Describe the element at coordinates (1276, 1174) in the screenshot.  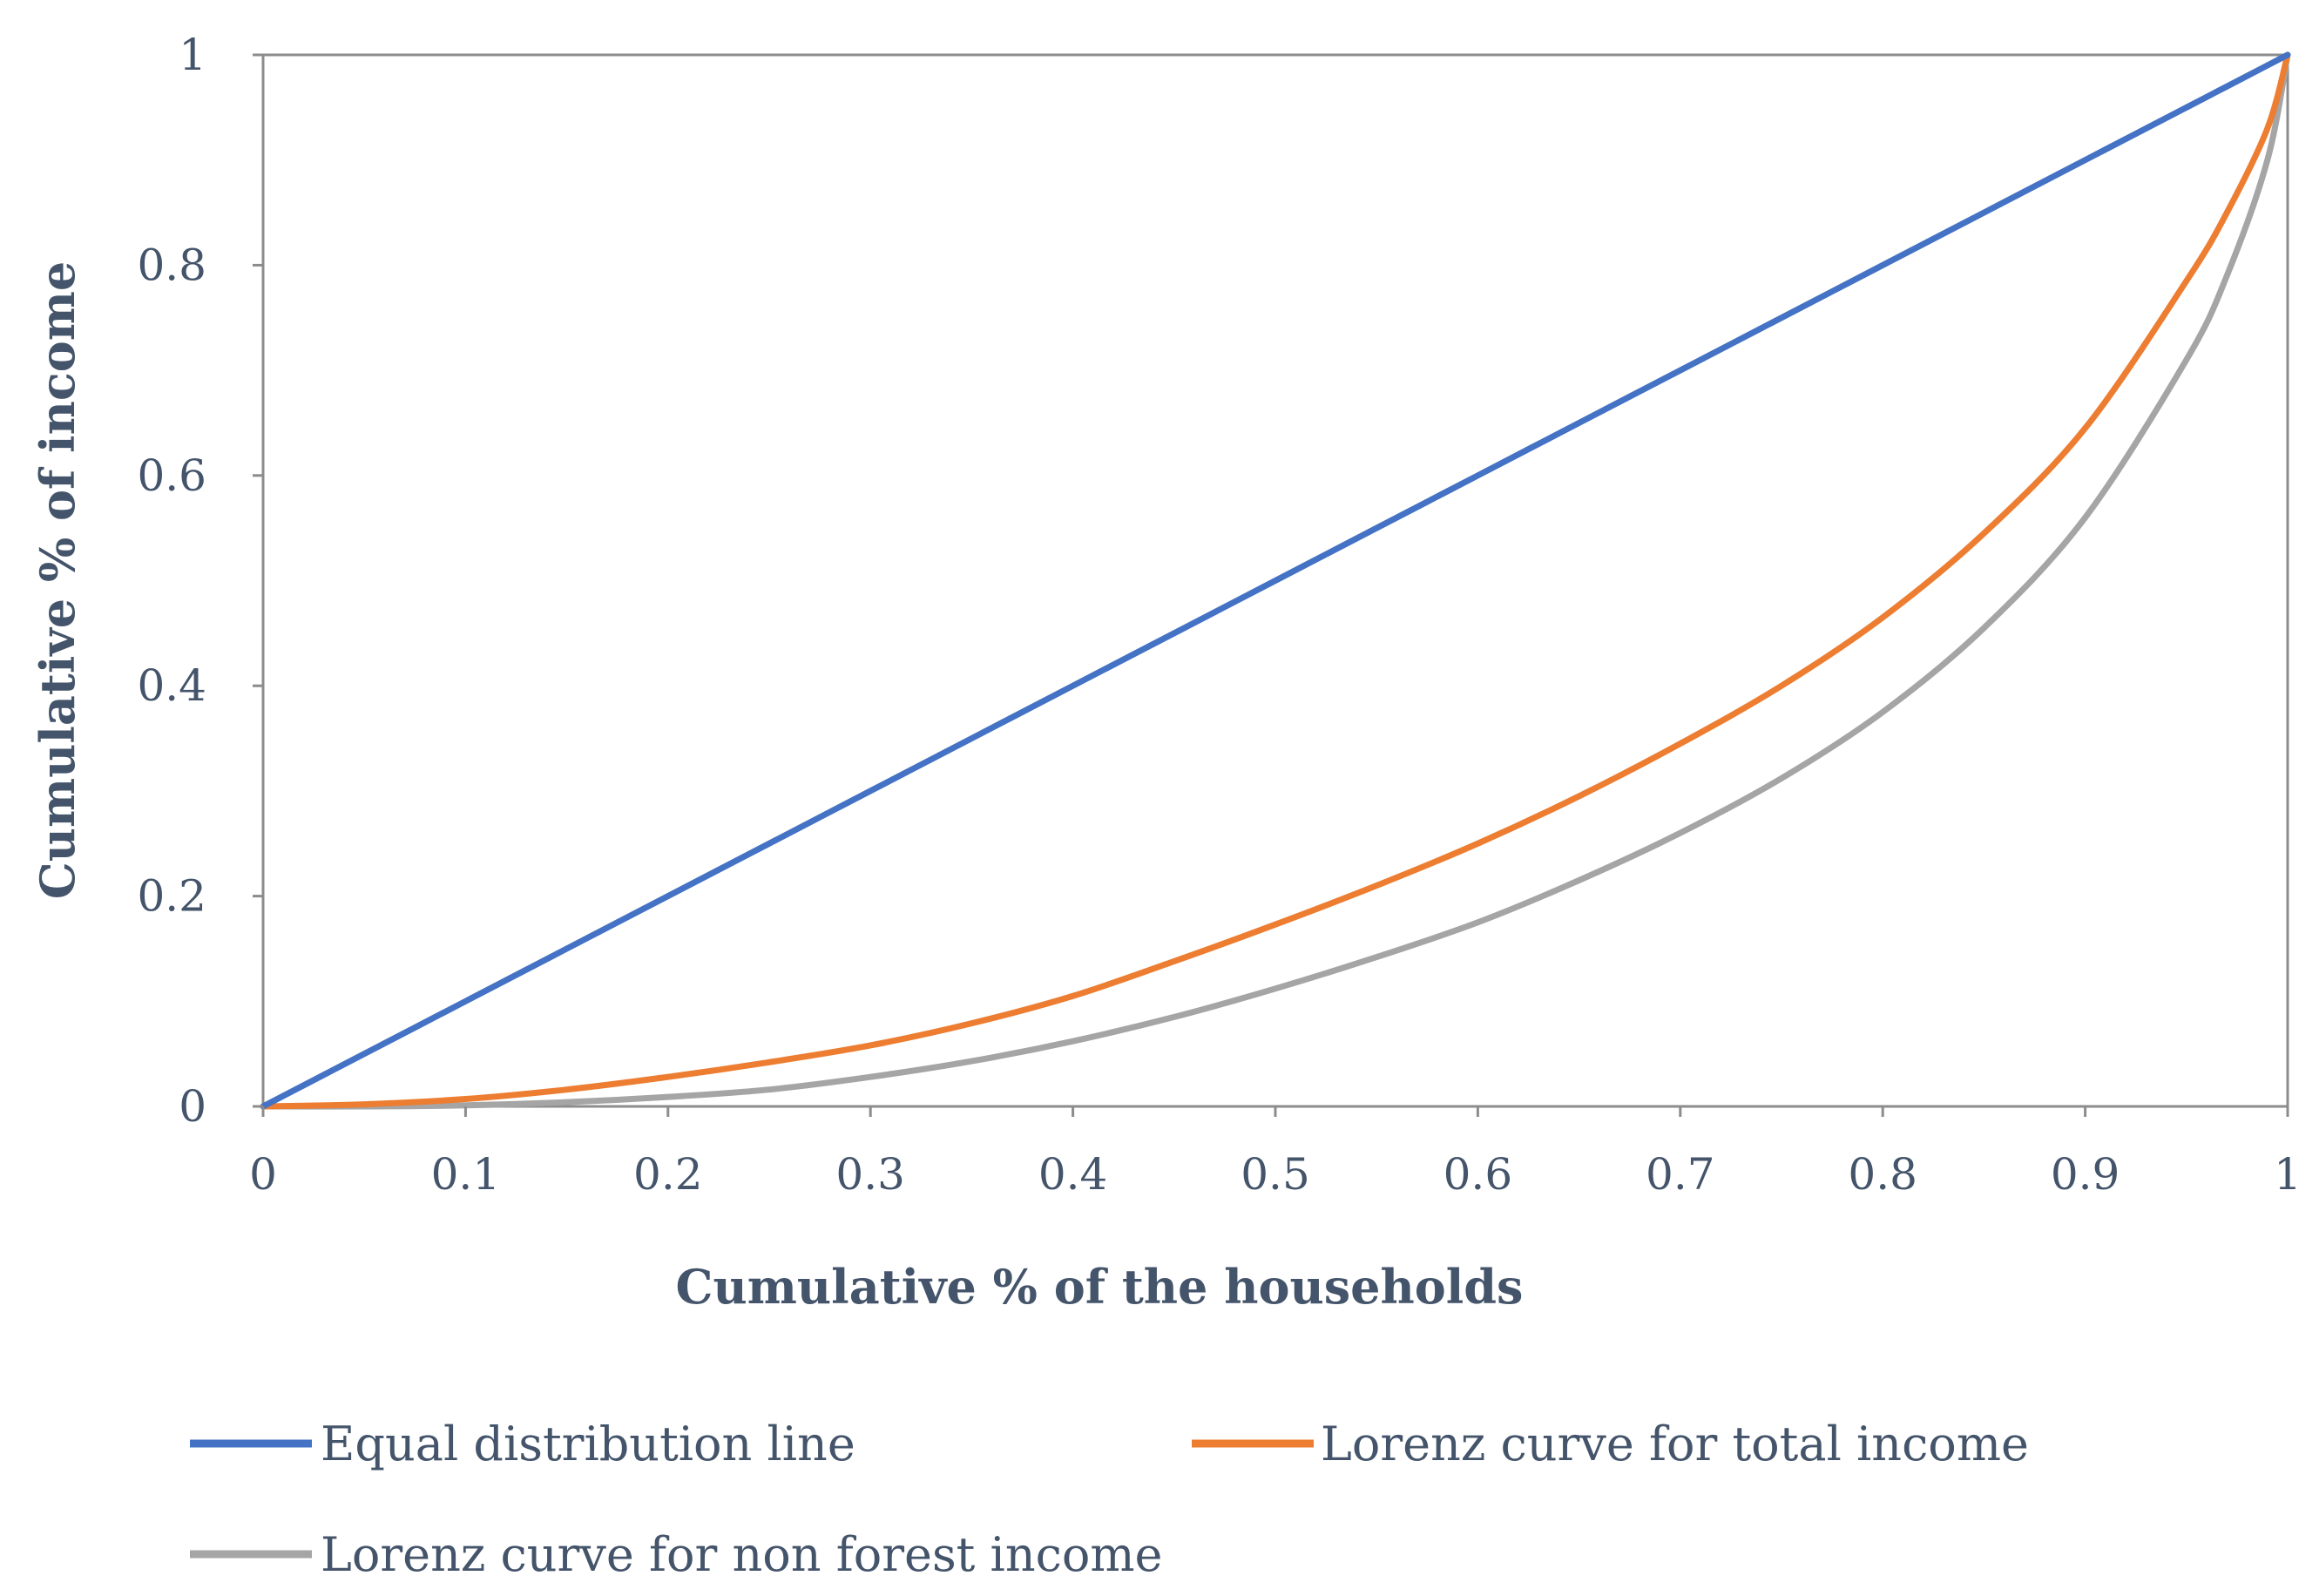
I see `x-tick-label: 0.5` at that location.